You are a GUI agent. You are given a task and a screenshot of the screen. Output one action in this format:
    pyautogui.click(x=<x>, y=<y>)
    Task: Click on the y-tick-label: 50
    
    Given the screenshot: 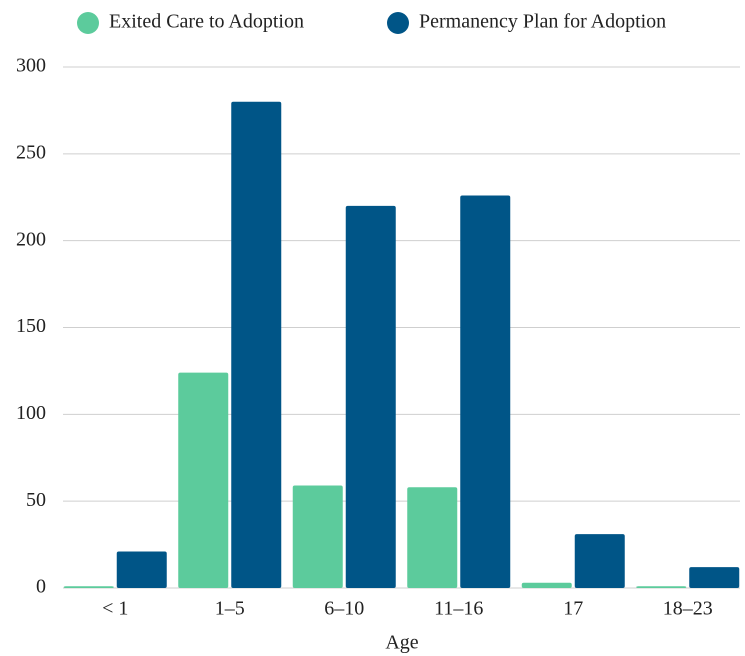 What is the action you would take?
    pyautogui.click(x=36, y=500)
    